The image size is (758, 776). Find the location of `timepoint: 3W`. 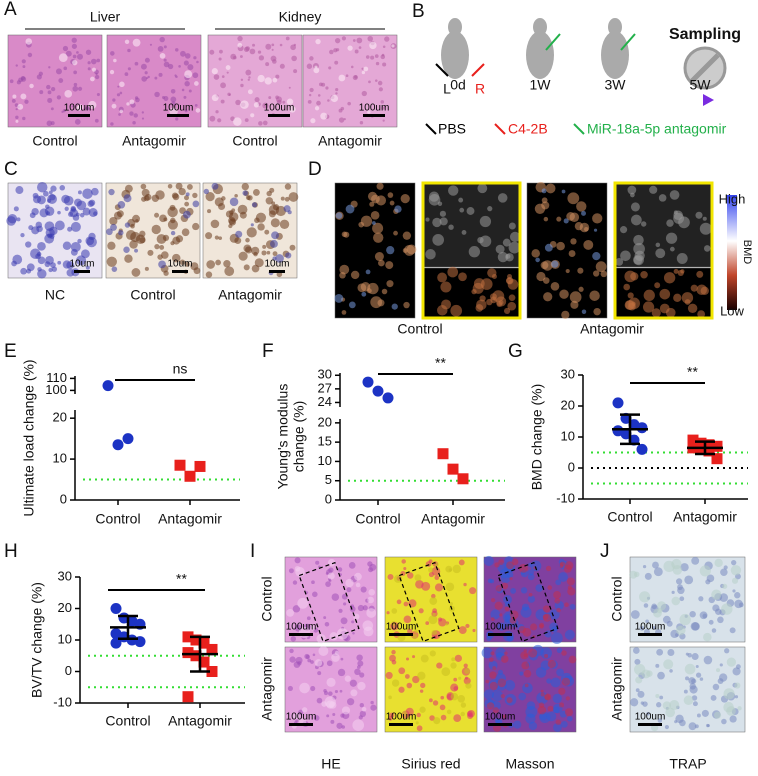

timepoint: 3W is located at coordinates (616, 85).